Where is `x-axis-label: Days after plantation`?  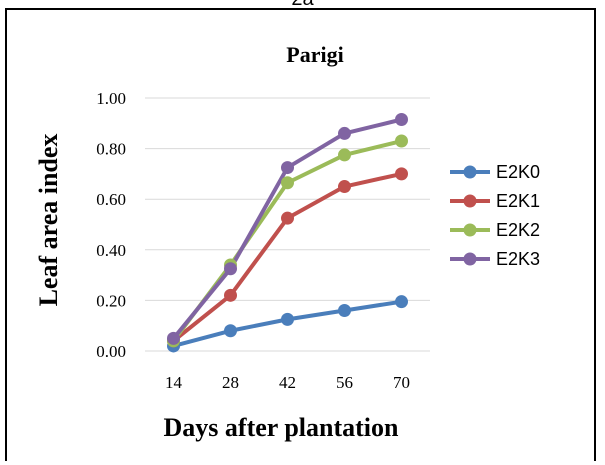
x-axis-label: Days after plantation is located at coordinates (282, 427).